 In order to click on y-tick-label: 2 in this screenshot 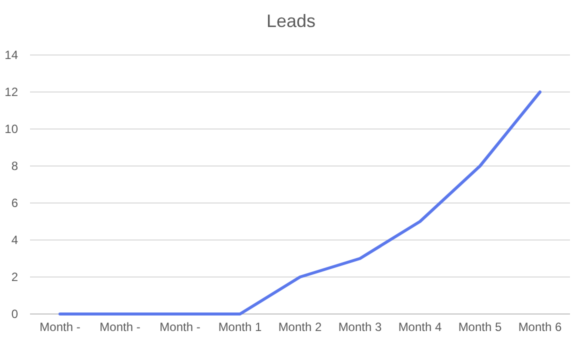, I will do `click(14, 277)`.